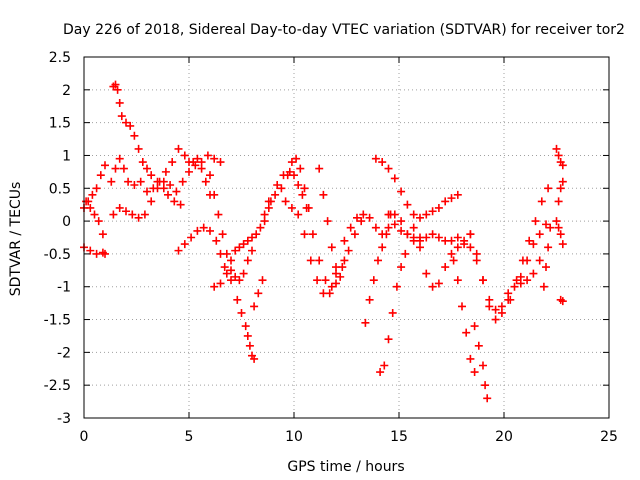 This screenshot has height=480, width=640. What do you see at coordinates (57, 255) in the screenshot?
I see `y-tick-label: -0.5` at bounding box center [57, 255].